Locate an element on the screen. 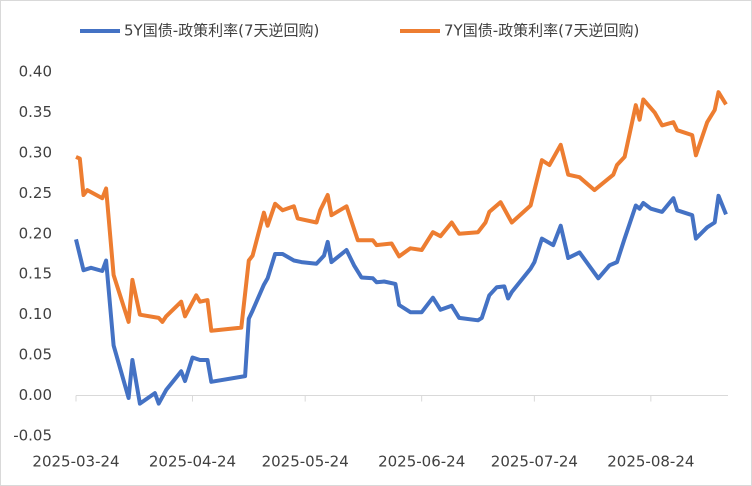  legend-label: 5Y国债-政策利率(7天逆回购) is located at coordinates (221, 31).